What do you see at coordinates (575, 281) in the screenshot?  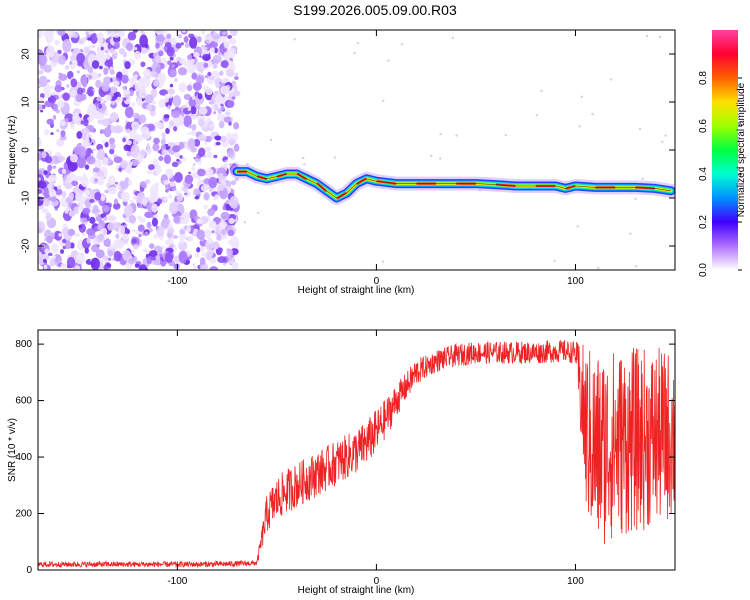 I see `top-x-tick-label: 100` at bounding box center [575, 281].